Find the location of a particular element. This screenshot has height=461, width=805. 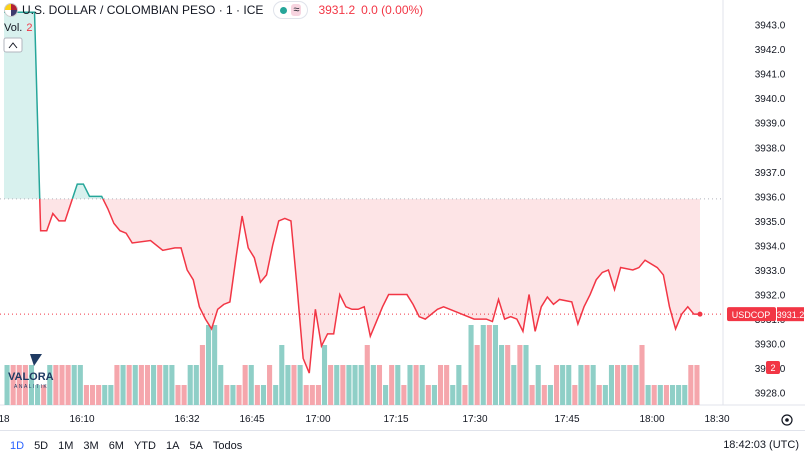

range-button-ytd: YTD is located at coordinates (144, 446).